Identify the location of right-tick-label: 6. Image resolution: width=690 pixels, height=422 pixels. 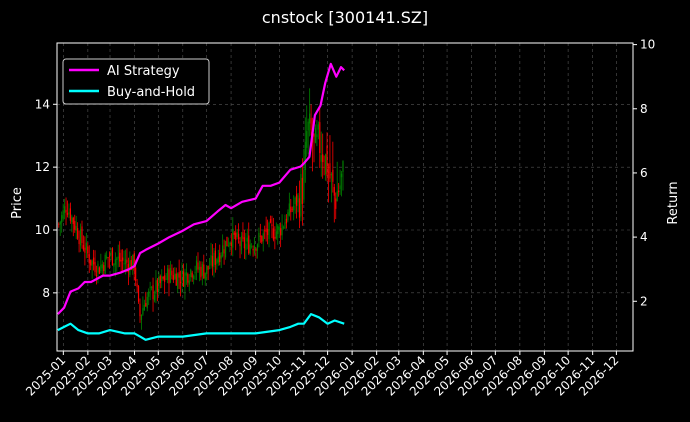
(644, 173).